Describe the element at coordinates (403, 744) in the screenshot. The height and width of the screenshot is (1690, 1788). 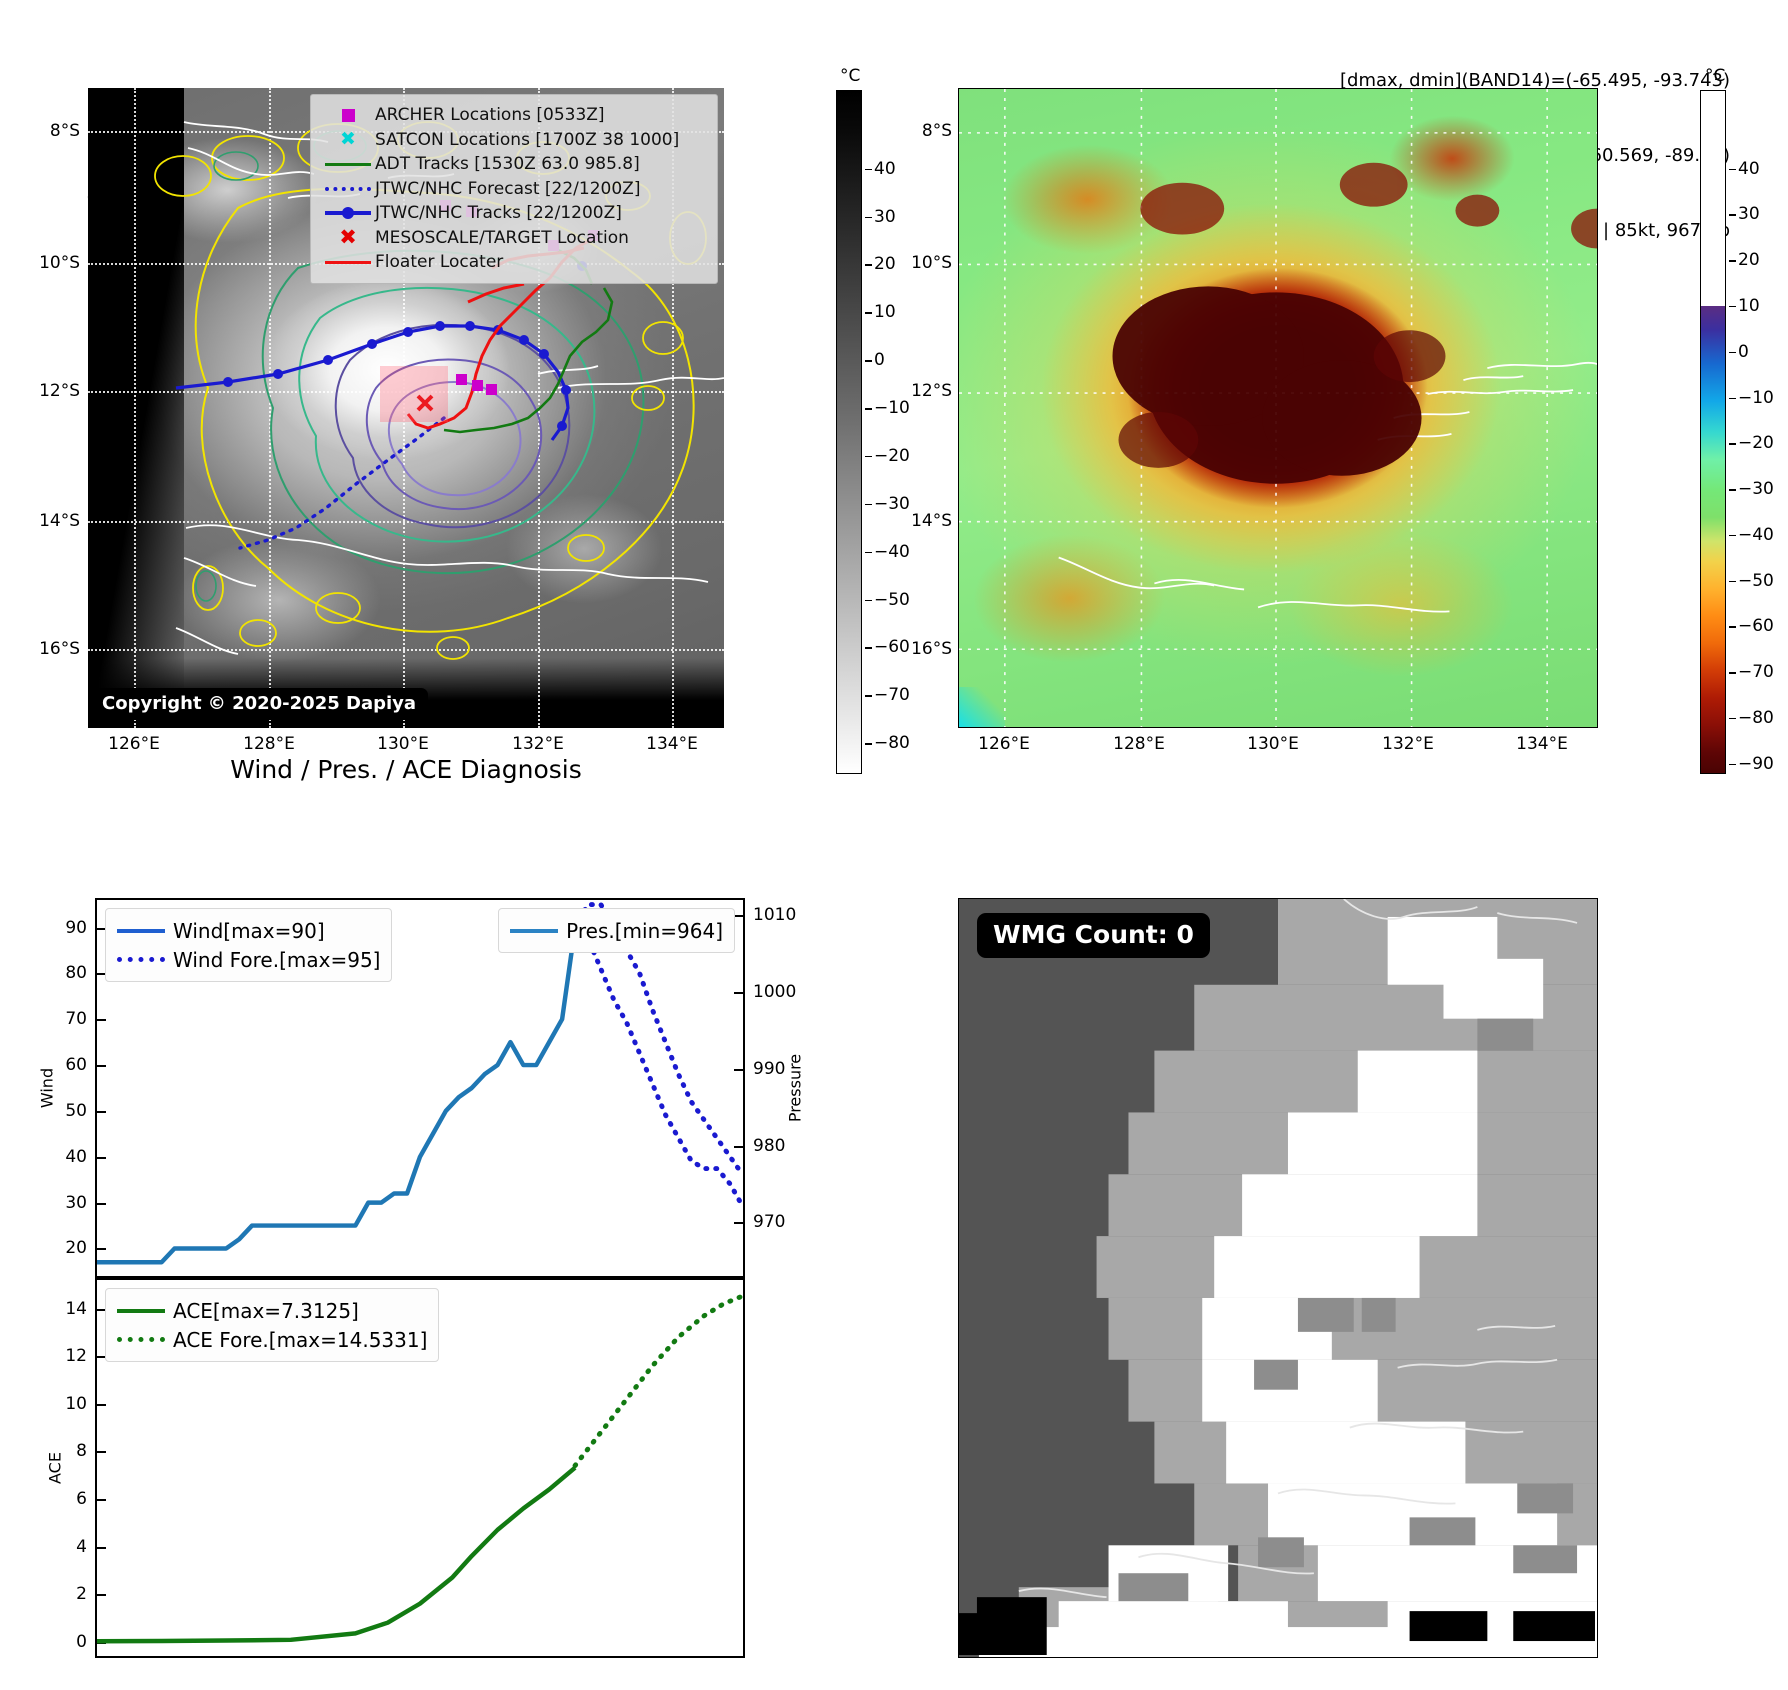
I see `lon-tick-label: 130°E` at that location.